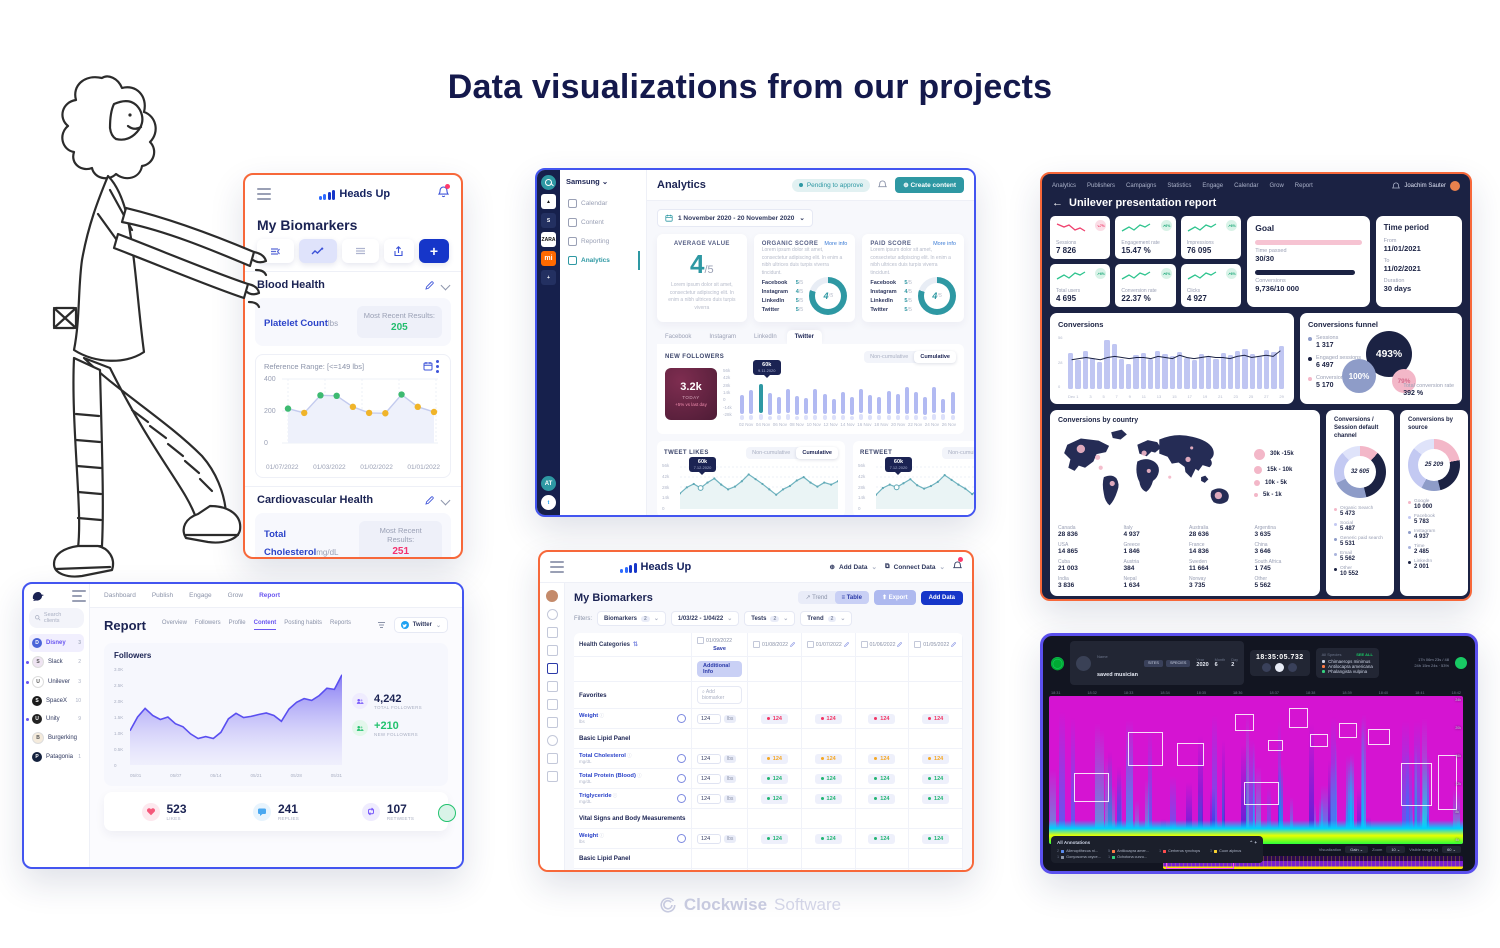 The height and width of the screenshot is (948, 1500). I want to click on col-date: 01/08/2022, so click(775, 645).